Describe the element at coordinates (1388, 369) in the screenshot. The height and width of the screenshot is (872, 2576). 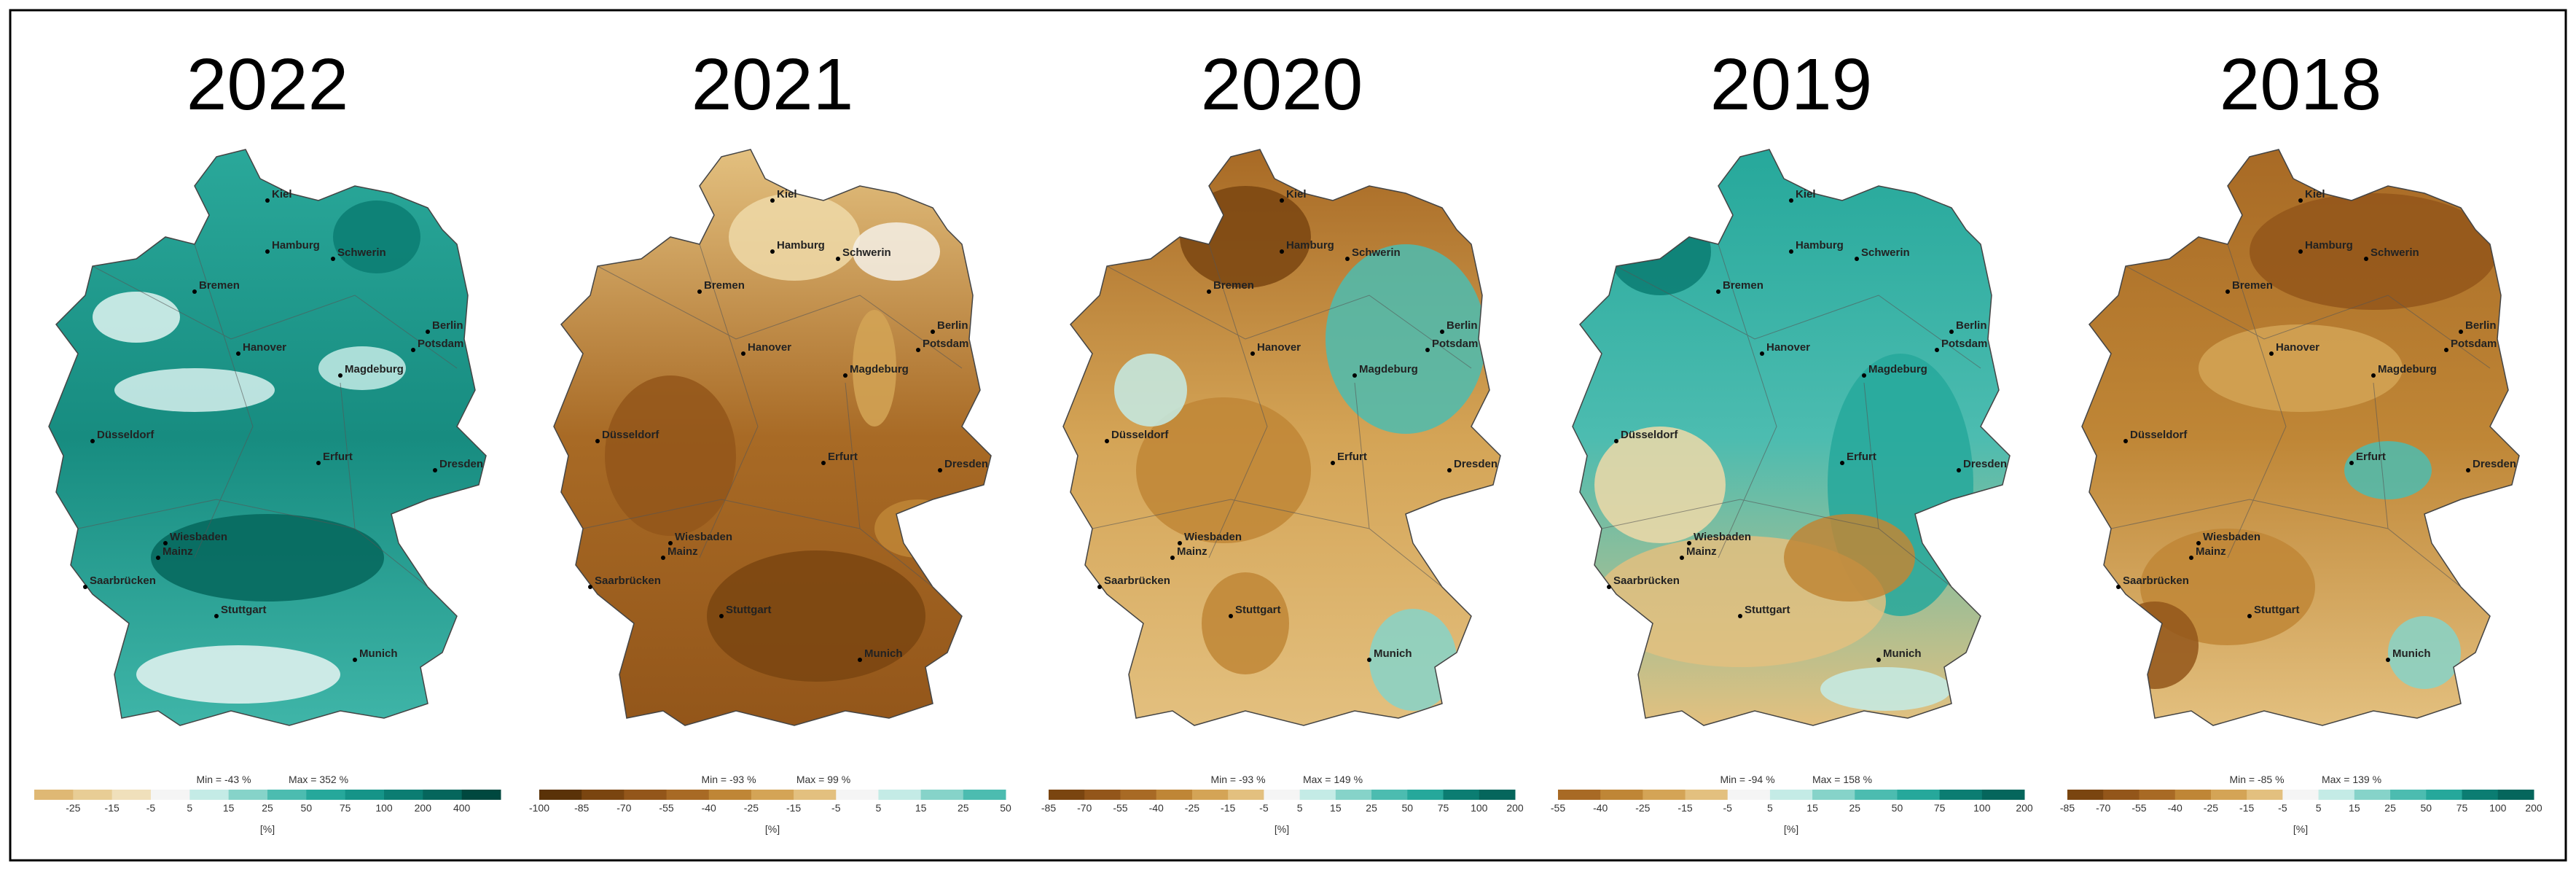
I see `city-label: Magdeburg` at that location.